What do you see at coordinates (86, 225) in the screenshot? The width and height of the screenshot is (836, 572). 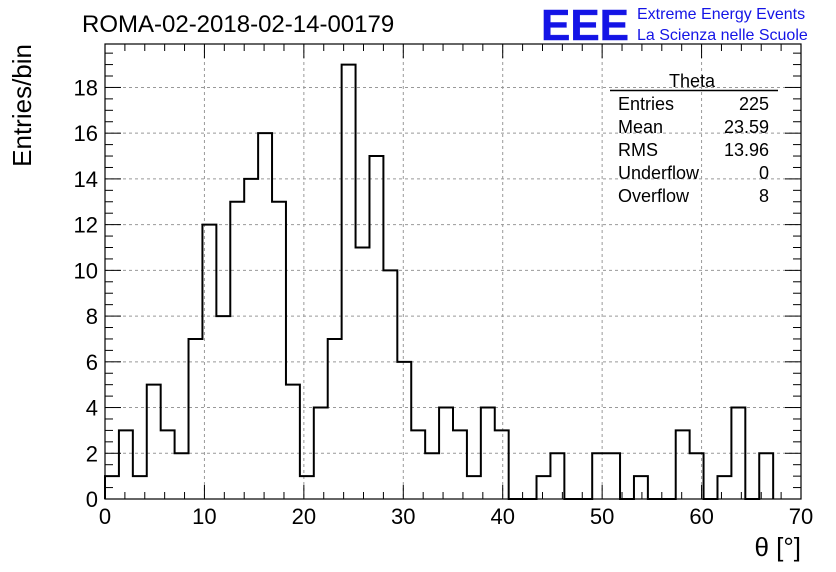 I see `y-tick-label: 12` at bounding box center [86, 225].